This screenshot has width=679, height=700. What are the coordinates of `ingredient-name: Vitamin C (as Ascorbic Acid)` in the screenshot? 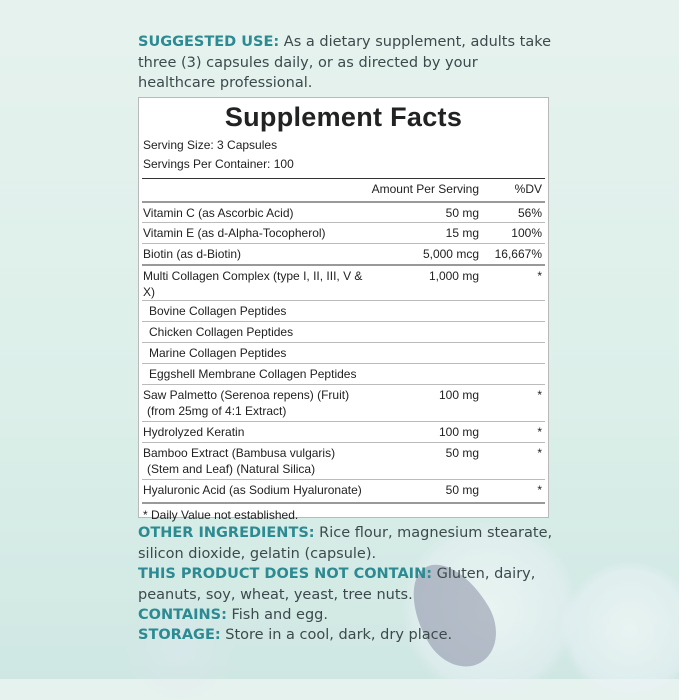 It's located at (255, 214).